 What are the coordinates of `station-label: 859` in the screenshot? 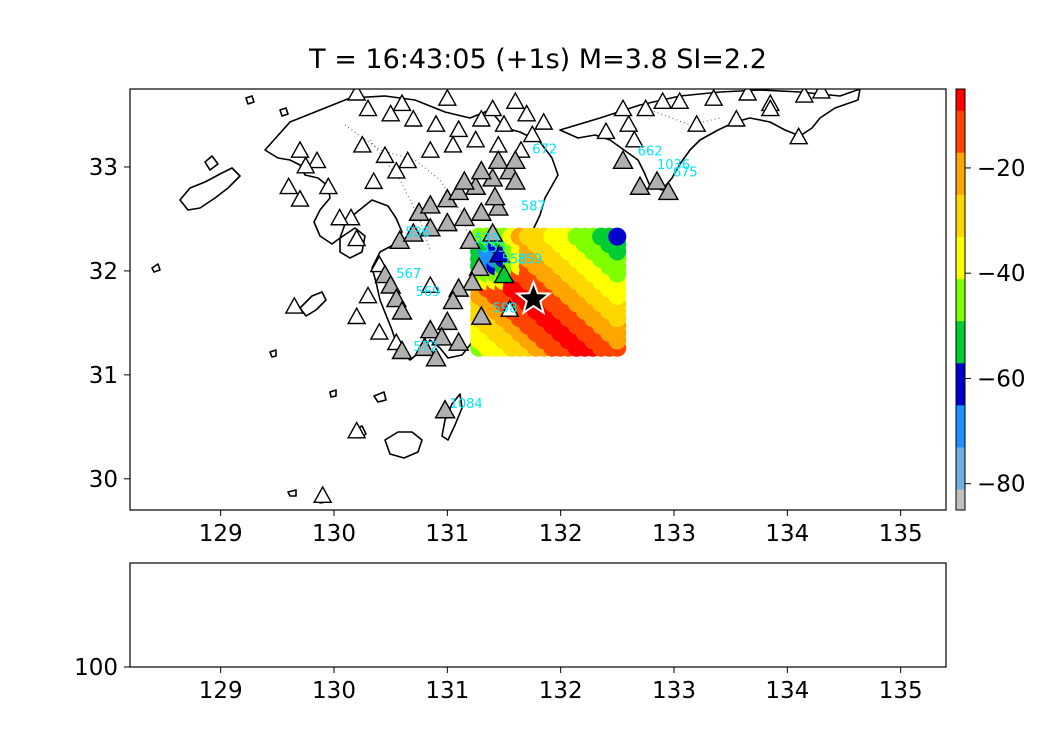 It's located at (530, 260).